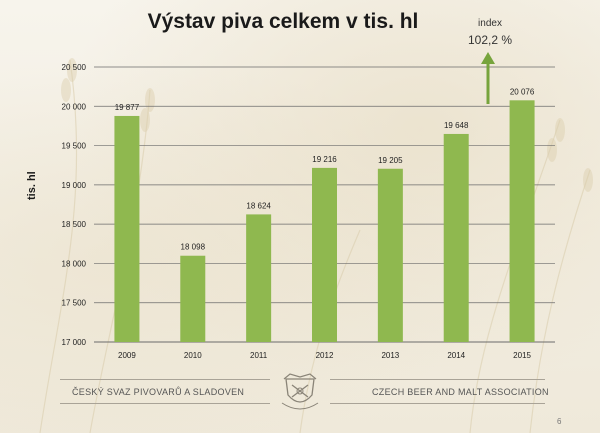  Describe the element at coordinates (522, 91) in the screenshot. I see `data-label: 20 076` at that location.